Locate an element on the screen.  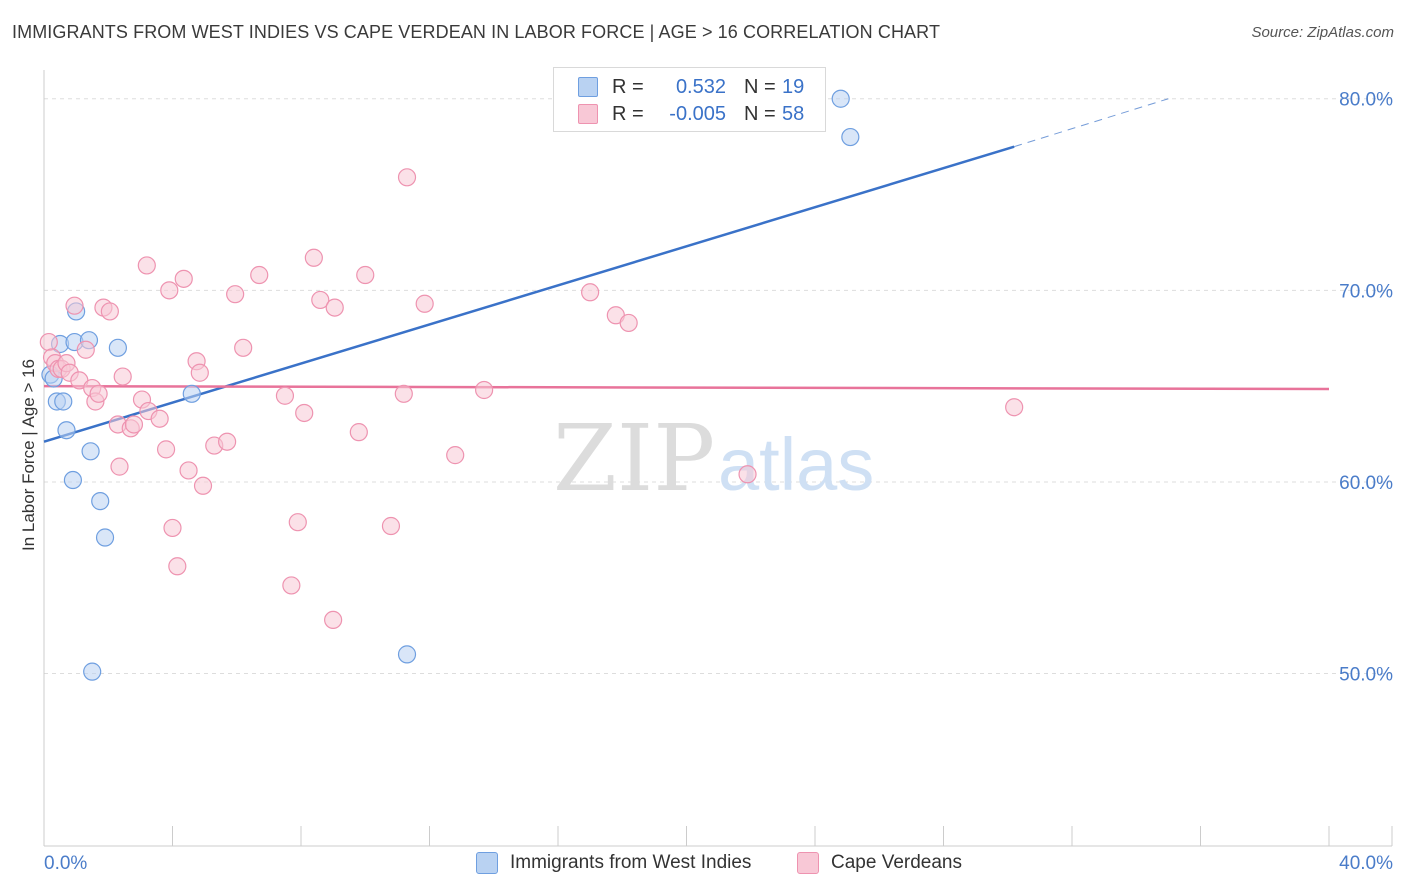
legend-row-west-indies: R = 0.532 N = 19 is located at coordinates (691, 87).